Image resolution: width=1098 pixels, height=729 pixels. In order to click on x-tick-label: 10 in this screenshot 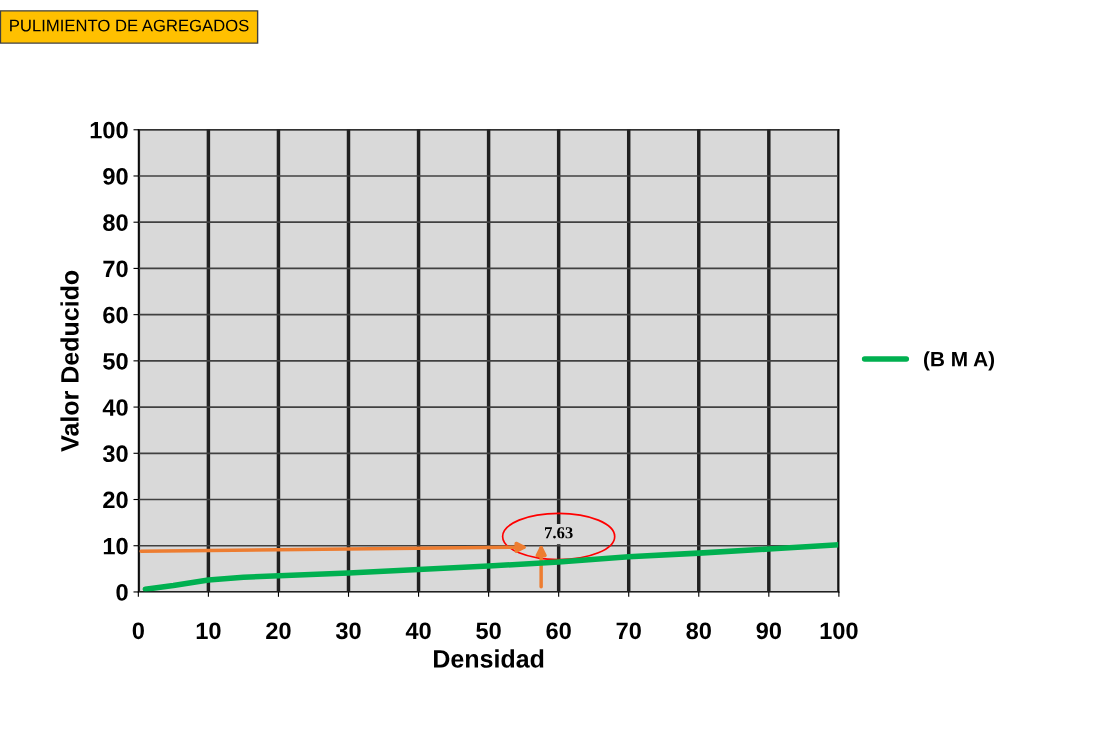, I will do `click(208, 631)`.